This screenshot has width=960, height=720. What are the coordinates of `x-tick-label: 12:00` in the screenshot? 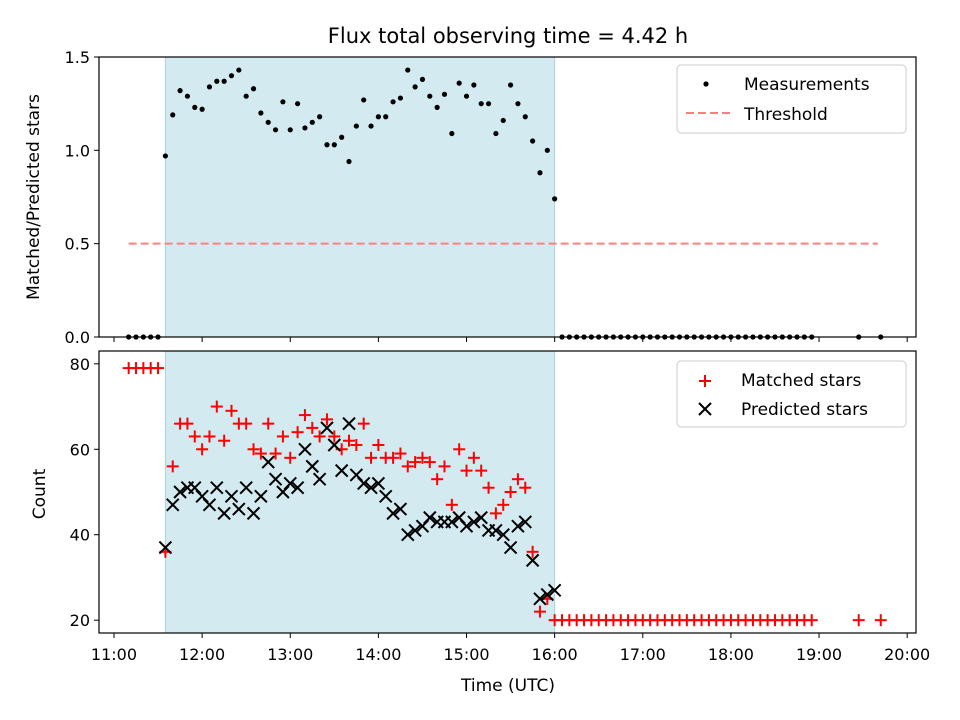 It's located at (202, 654).